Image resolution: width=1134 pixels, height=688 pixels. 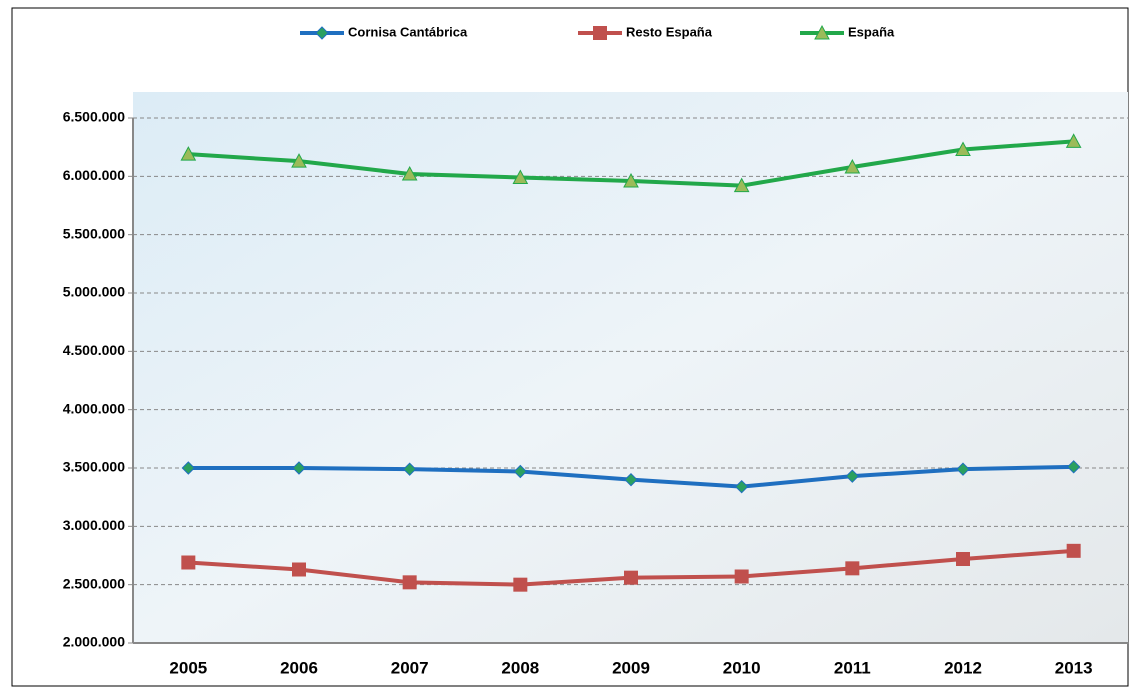 What do you see at coordinates (520, 667) in the screenshot?
I see `x-tick-label: 2008` at bounding box center [520, 667].